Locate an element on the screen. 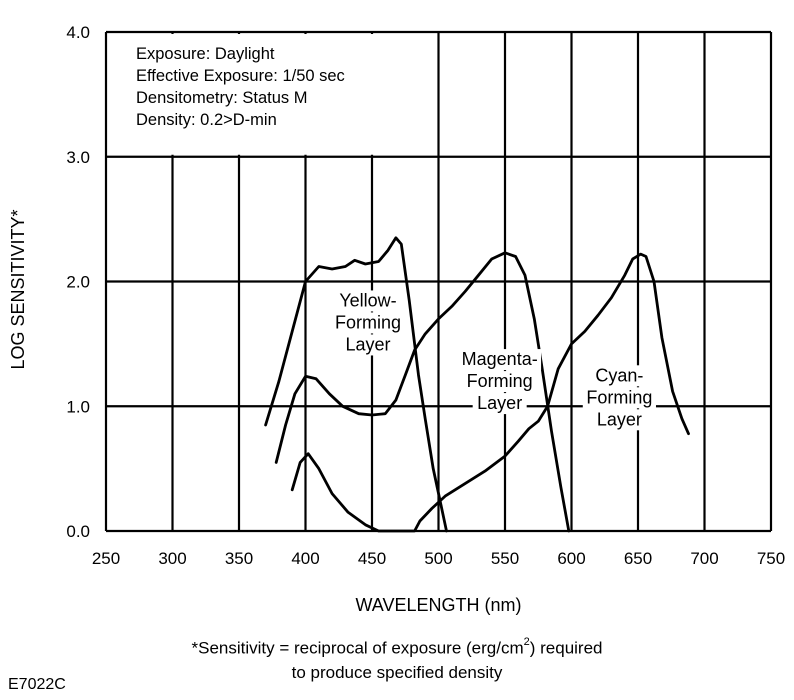 The image size is (794, 700). x-tick-label: 500 is located at coordinates (438, 558).